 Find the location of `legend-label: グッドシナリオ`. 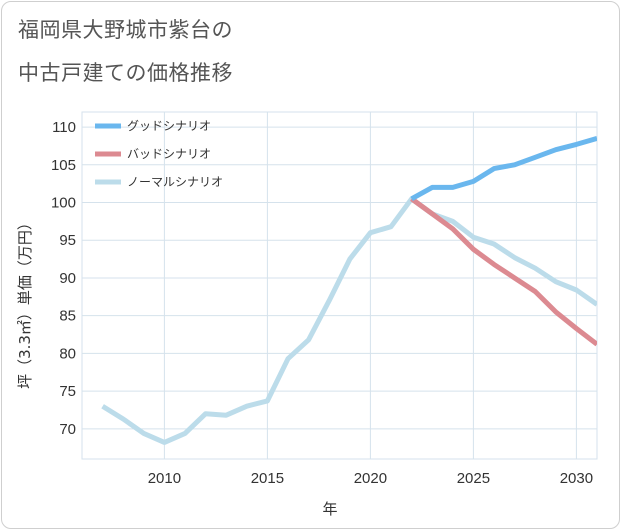

legend-label: グッドシナリオ is located at coordinates (169, 126).